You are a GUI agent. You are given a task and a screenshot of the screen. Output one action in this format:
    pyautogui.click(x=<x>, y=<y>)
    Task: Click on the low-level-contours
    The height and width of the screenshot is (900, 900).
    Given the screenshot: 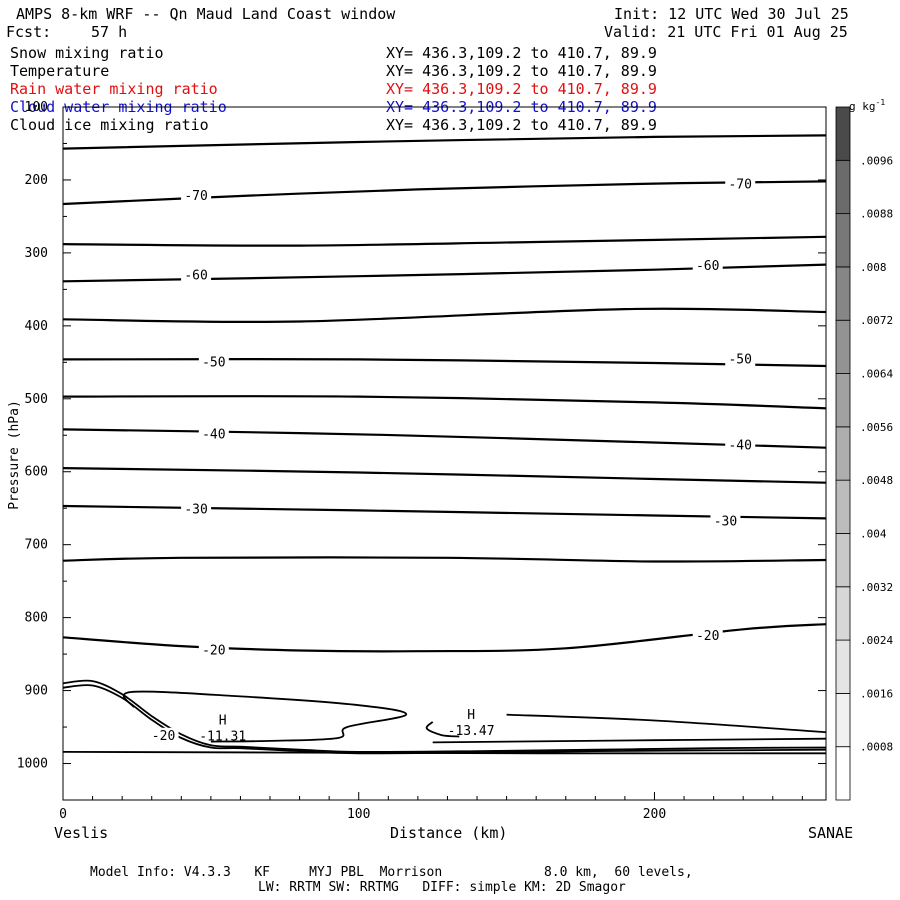 What is the action you would take?
    pyautogui.click(x=444, y=717)
    